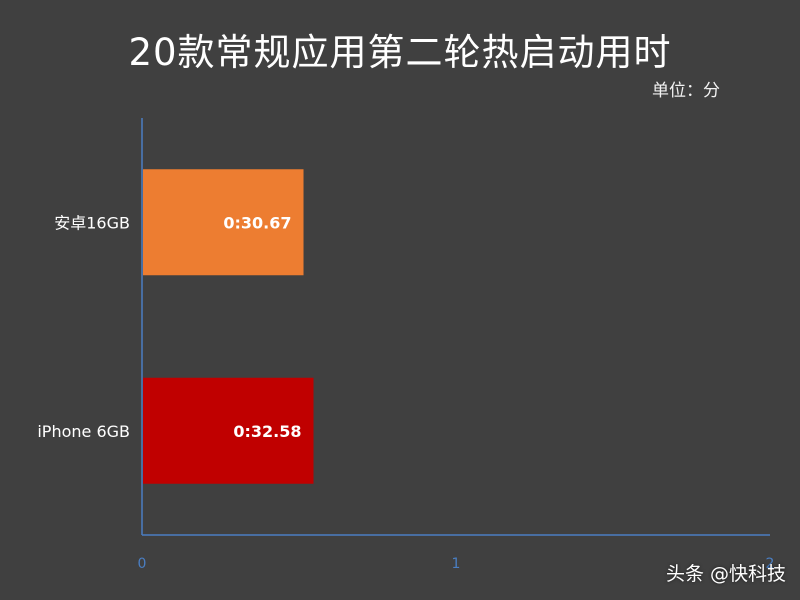 The width and height of the screenshot is (800, 600). Describe the element at coordinates (686, 91) in the screenshot. I see `unit-label: 单位：分` at that location.